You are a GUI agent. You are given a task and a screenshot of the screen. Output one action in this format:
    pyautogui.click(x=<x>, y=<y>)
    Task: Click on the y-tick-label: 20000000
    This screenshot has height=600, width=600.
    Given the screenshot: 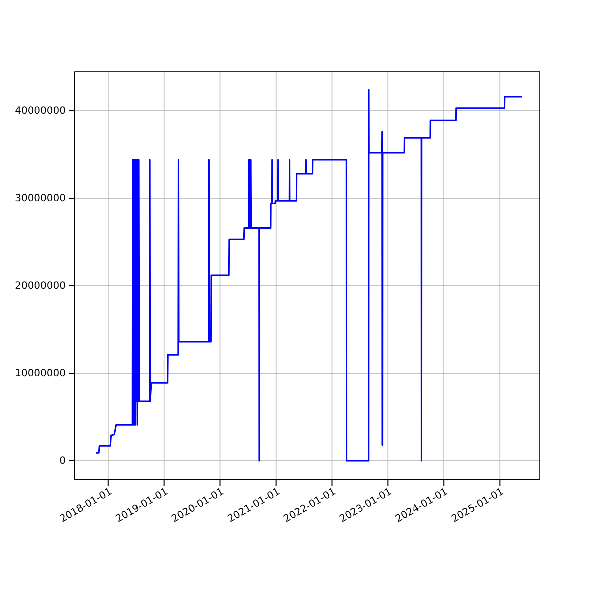 What is the action you would take?
    pyautogui.click(x=40, y=286)
    